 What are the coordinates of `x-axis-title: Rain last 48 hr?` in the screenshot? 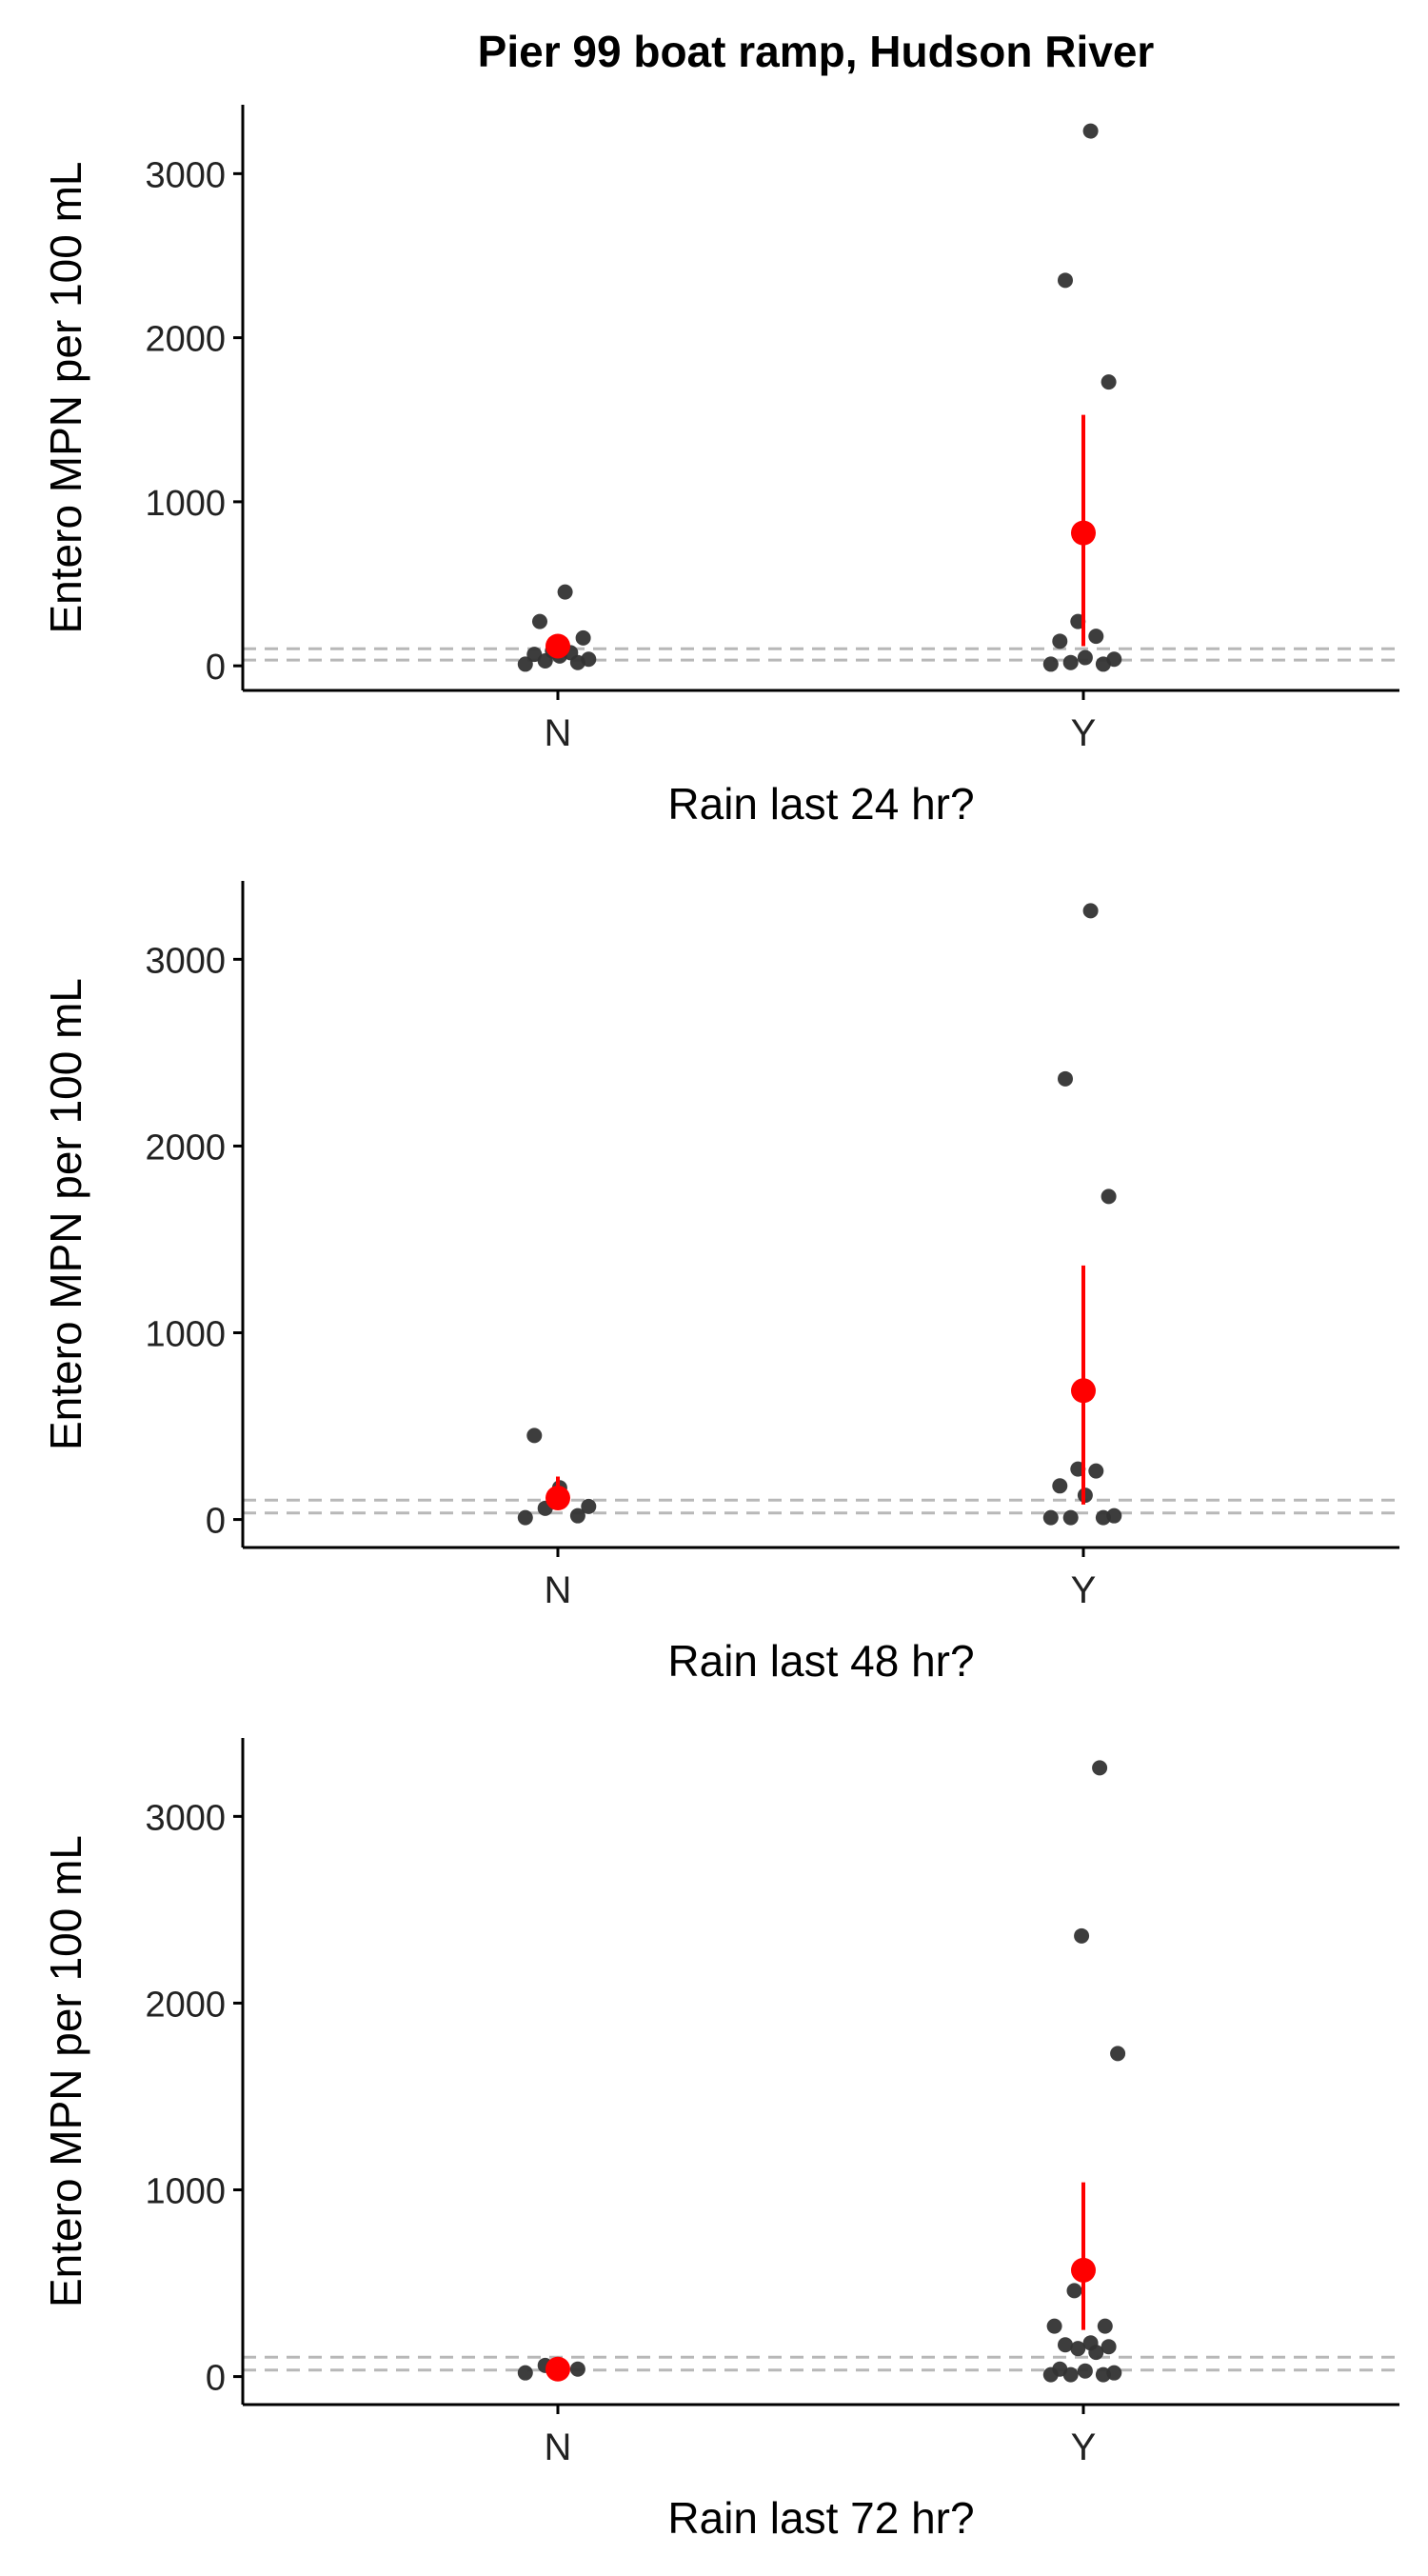 It's located at (820, 1661).